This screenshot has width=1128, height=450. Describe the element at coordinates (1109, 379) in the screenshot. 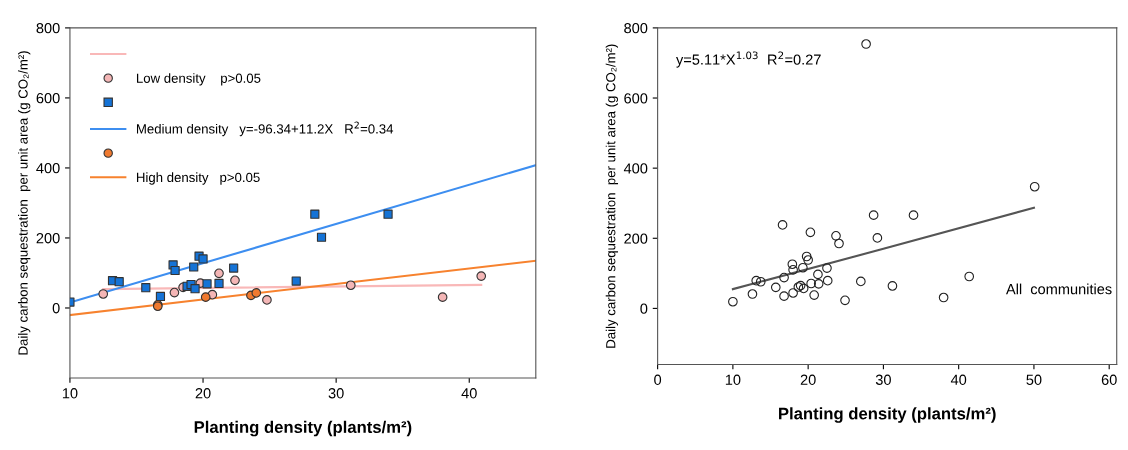

I see `x-tick-label: 60` at that location.